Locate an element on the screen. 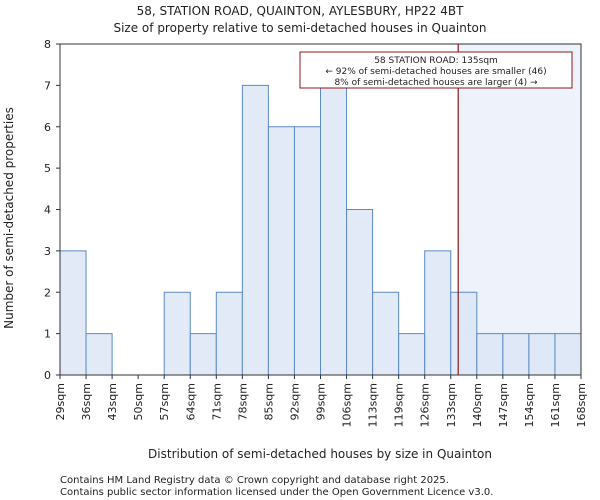 The image size is (600, 500). bar-92sqm is located at coordinates (307, 251).